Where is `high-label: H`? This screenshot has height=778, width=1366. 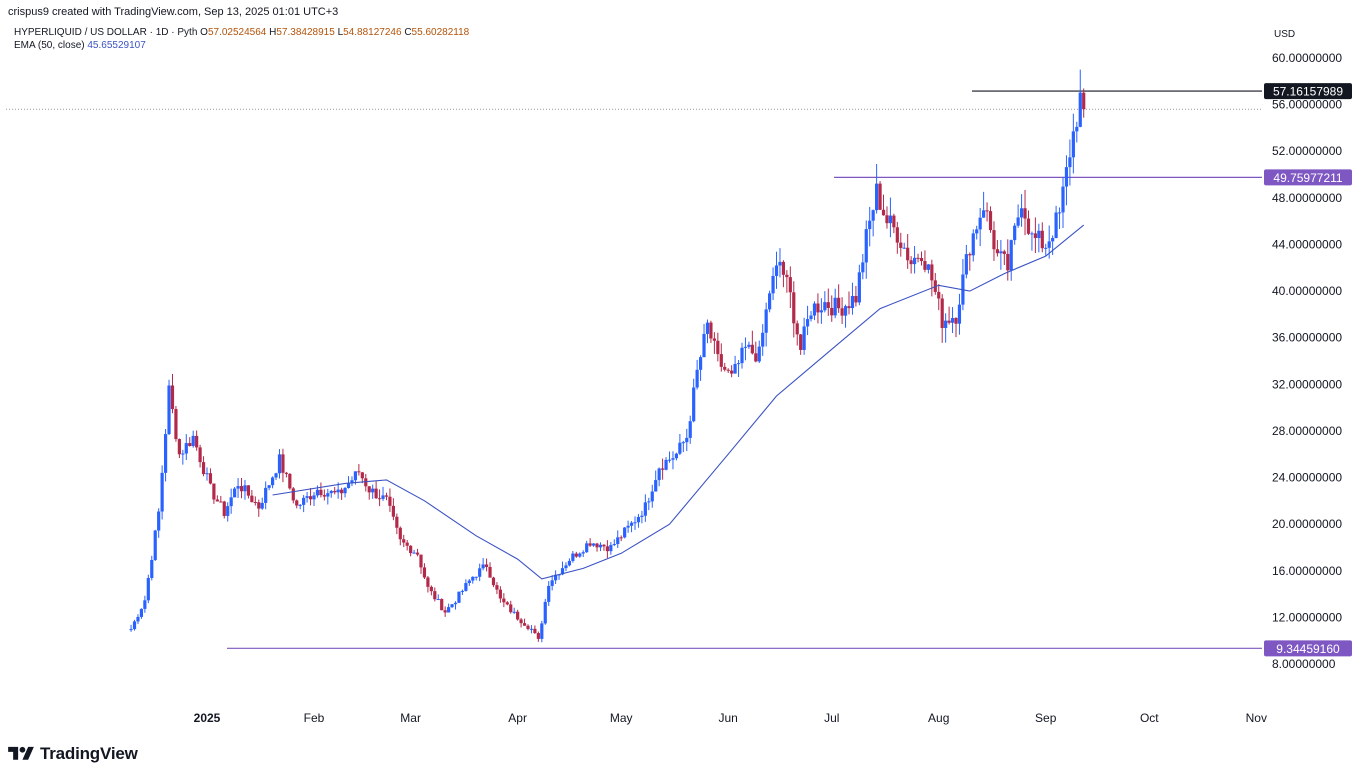
high-label: H is located at coordinates (273, 32).